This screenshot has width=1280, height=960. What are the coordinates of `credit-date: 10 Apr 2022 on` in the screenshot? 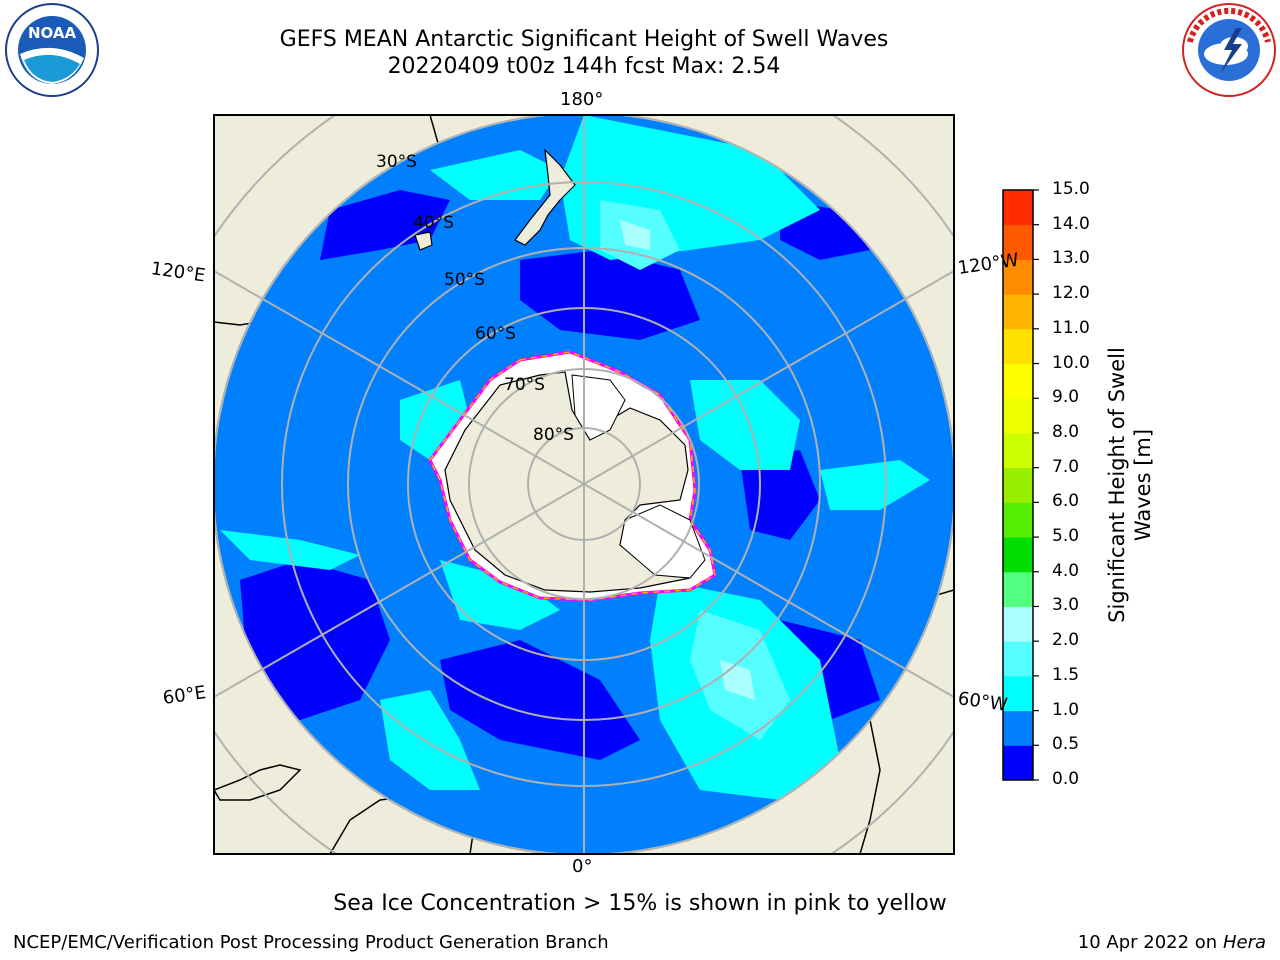 It's located at (1150, 942).